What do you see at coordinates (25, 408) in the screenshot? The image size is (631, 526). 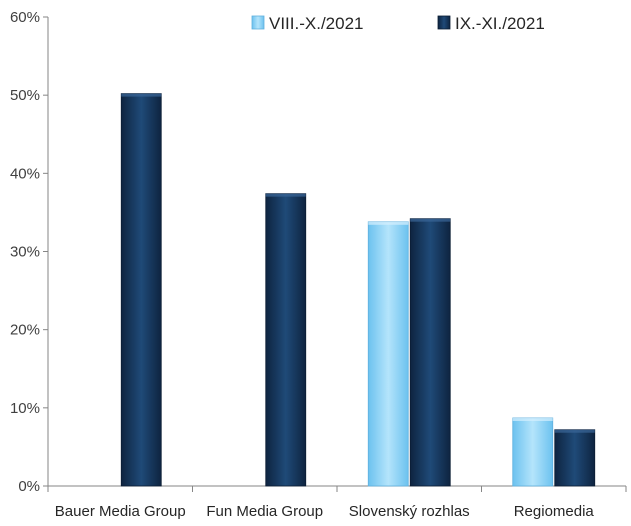 I see `y-tick-label: 10%` at bounding box center [25, 408].